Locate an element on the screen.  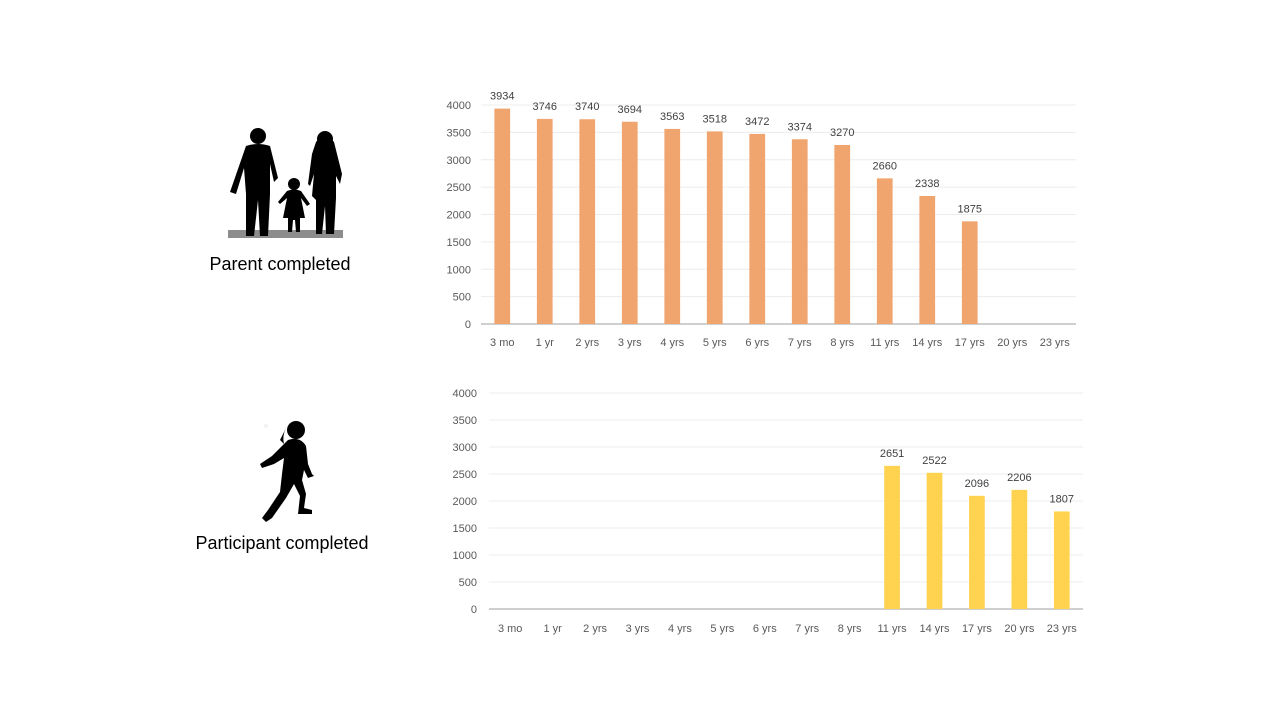
parent-x-tick-label: 23 yrs is located at coordinates (1055, 343).